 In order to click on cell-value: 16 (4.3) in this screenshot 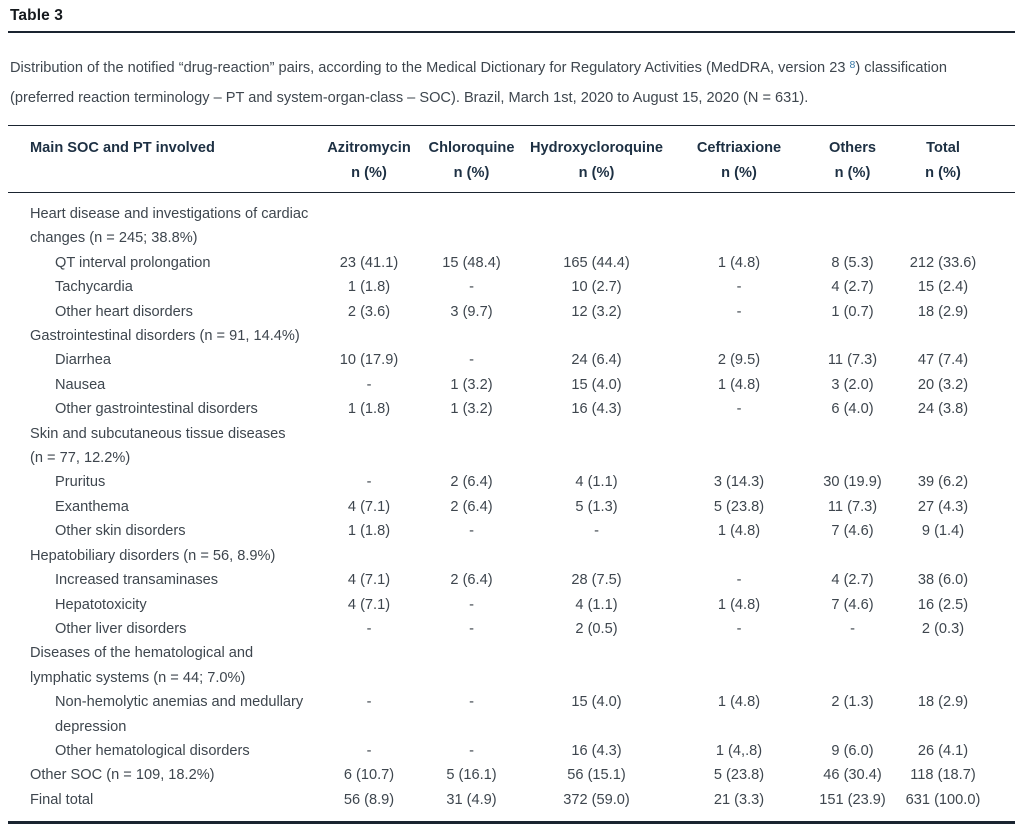, I will do `click(596, 750)`.